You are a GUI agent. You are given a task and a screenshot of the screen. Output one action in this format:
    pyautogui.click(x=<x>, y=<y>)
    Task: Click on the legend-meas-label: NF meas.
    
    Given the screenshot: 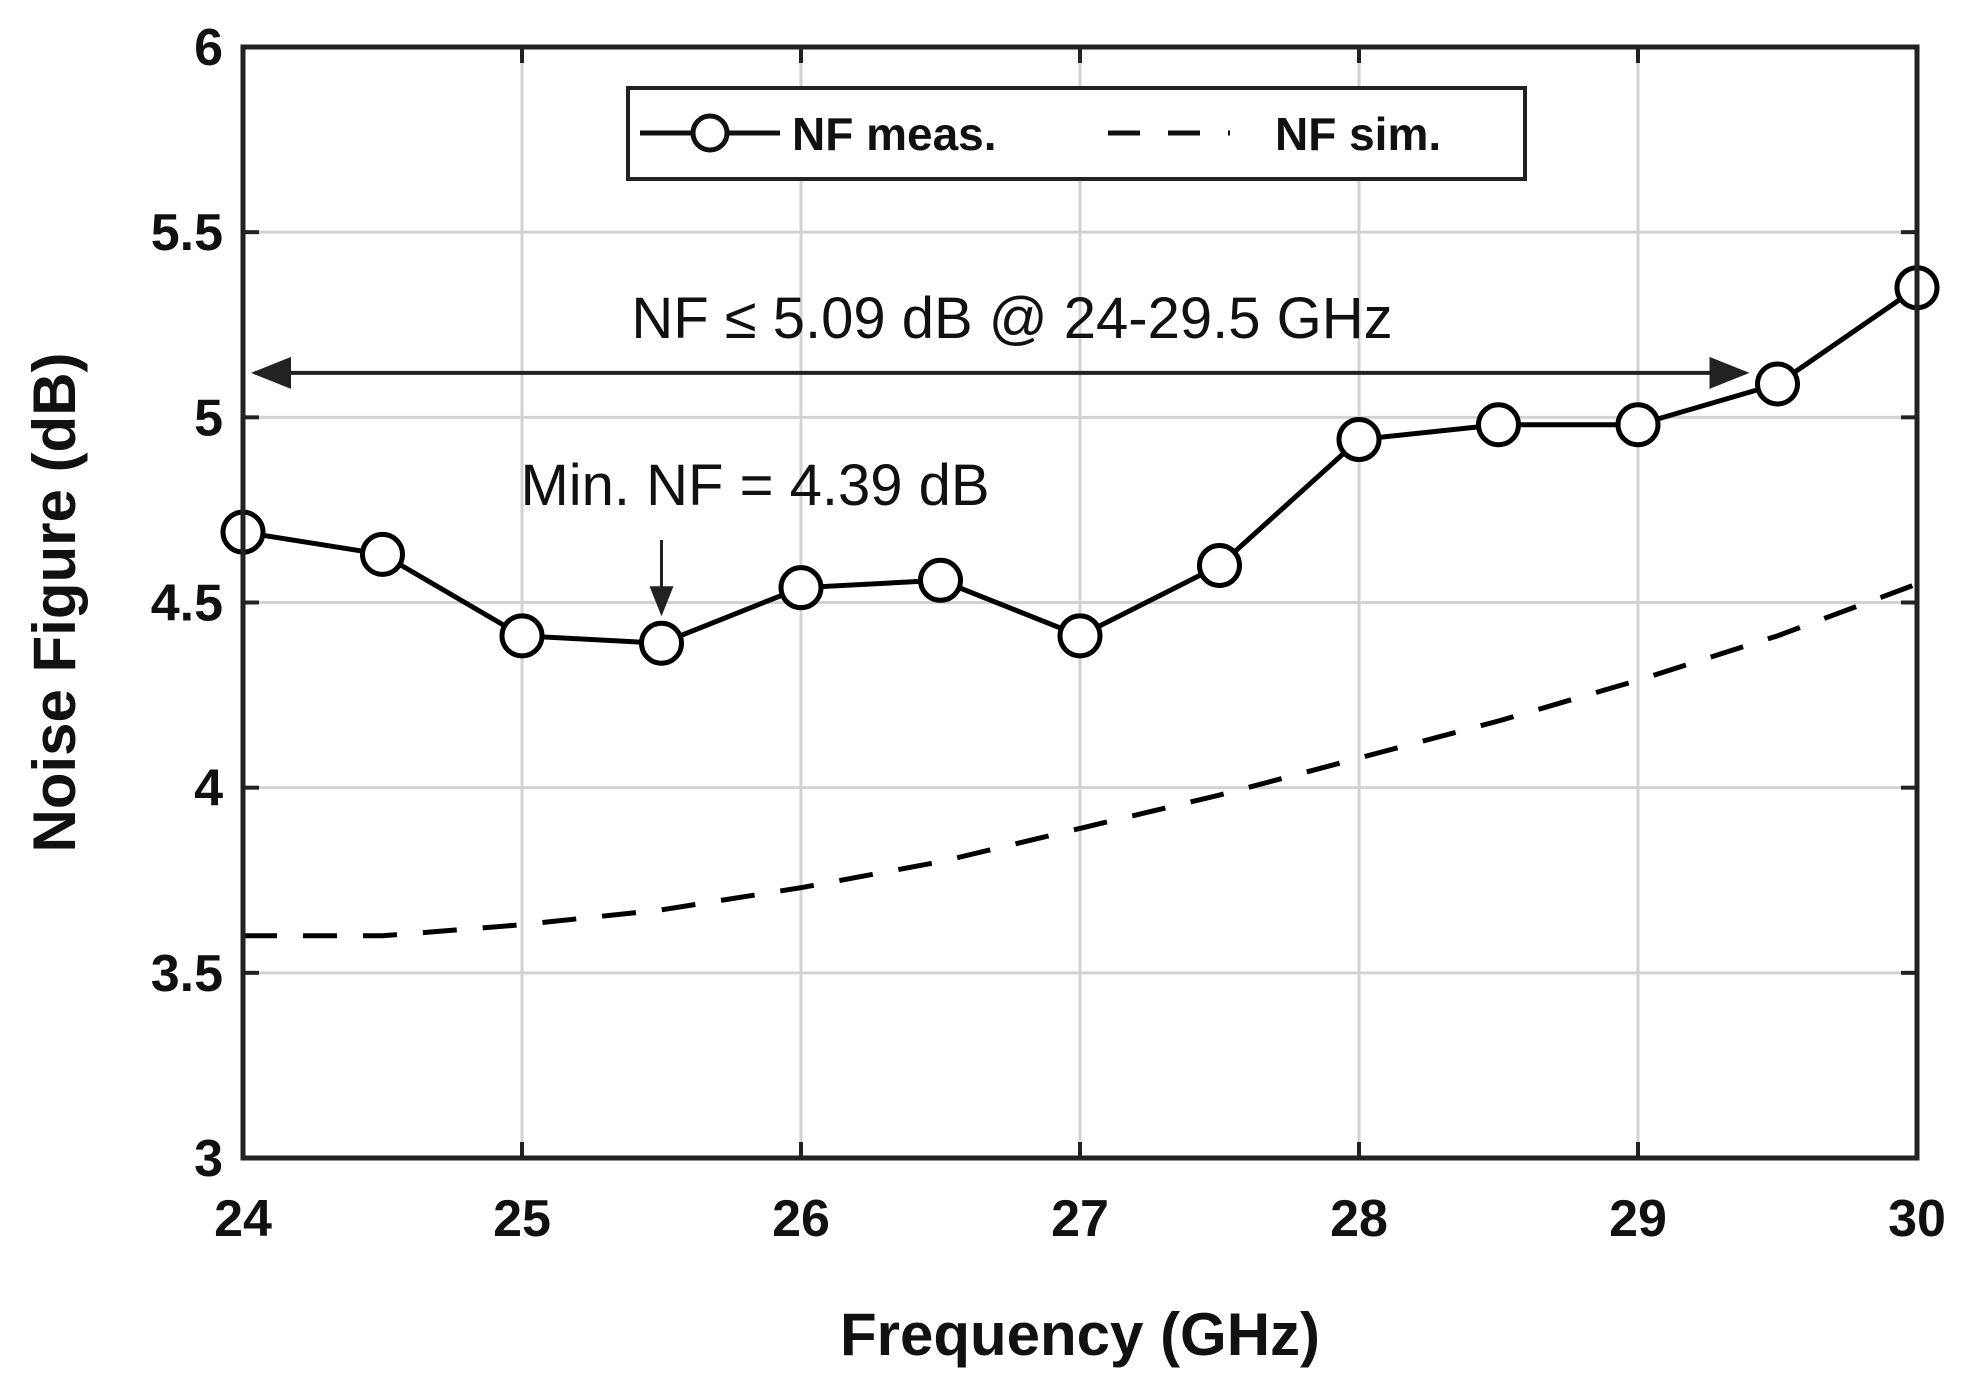 What is the action you would take?
    pyautogui.click(x=894, y=134)
    